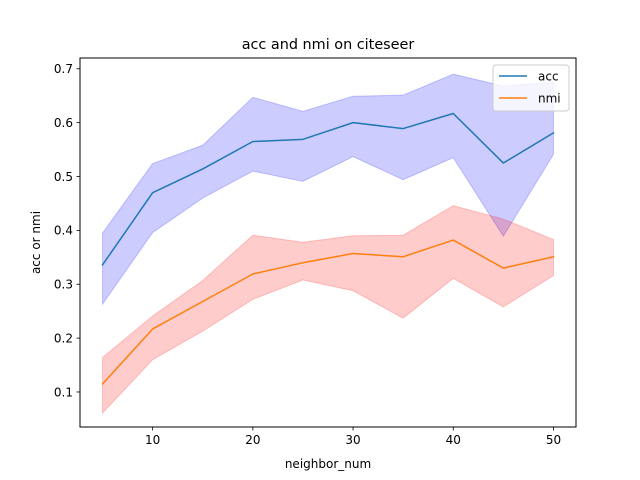 The height and width of the screenshot is (480, 640). I want to click on x-tick-label: 20, so click(252, 440).